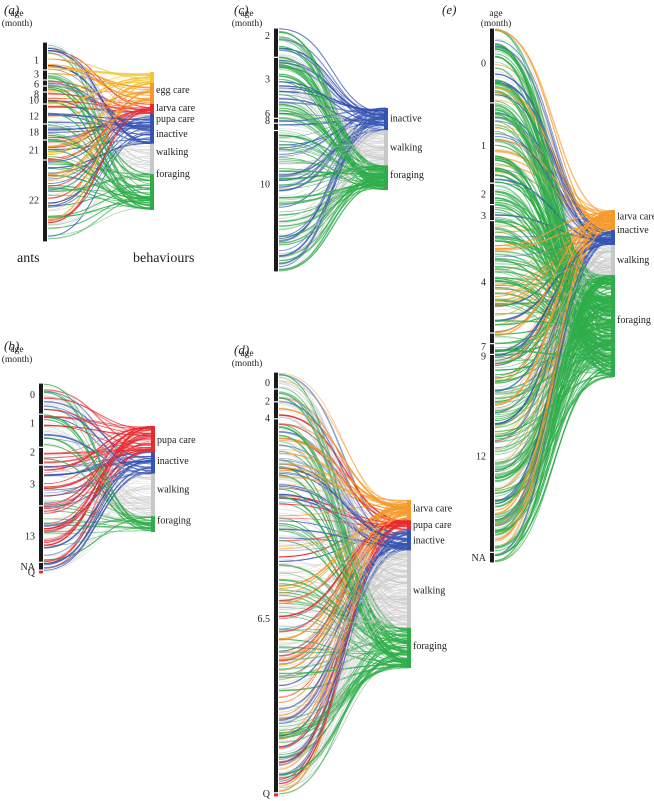 The image size is (654, 801). Describe the element at coordinates (247, 363) in the screenshot. I see `axis-title-unit: (month)` at that location.